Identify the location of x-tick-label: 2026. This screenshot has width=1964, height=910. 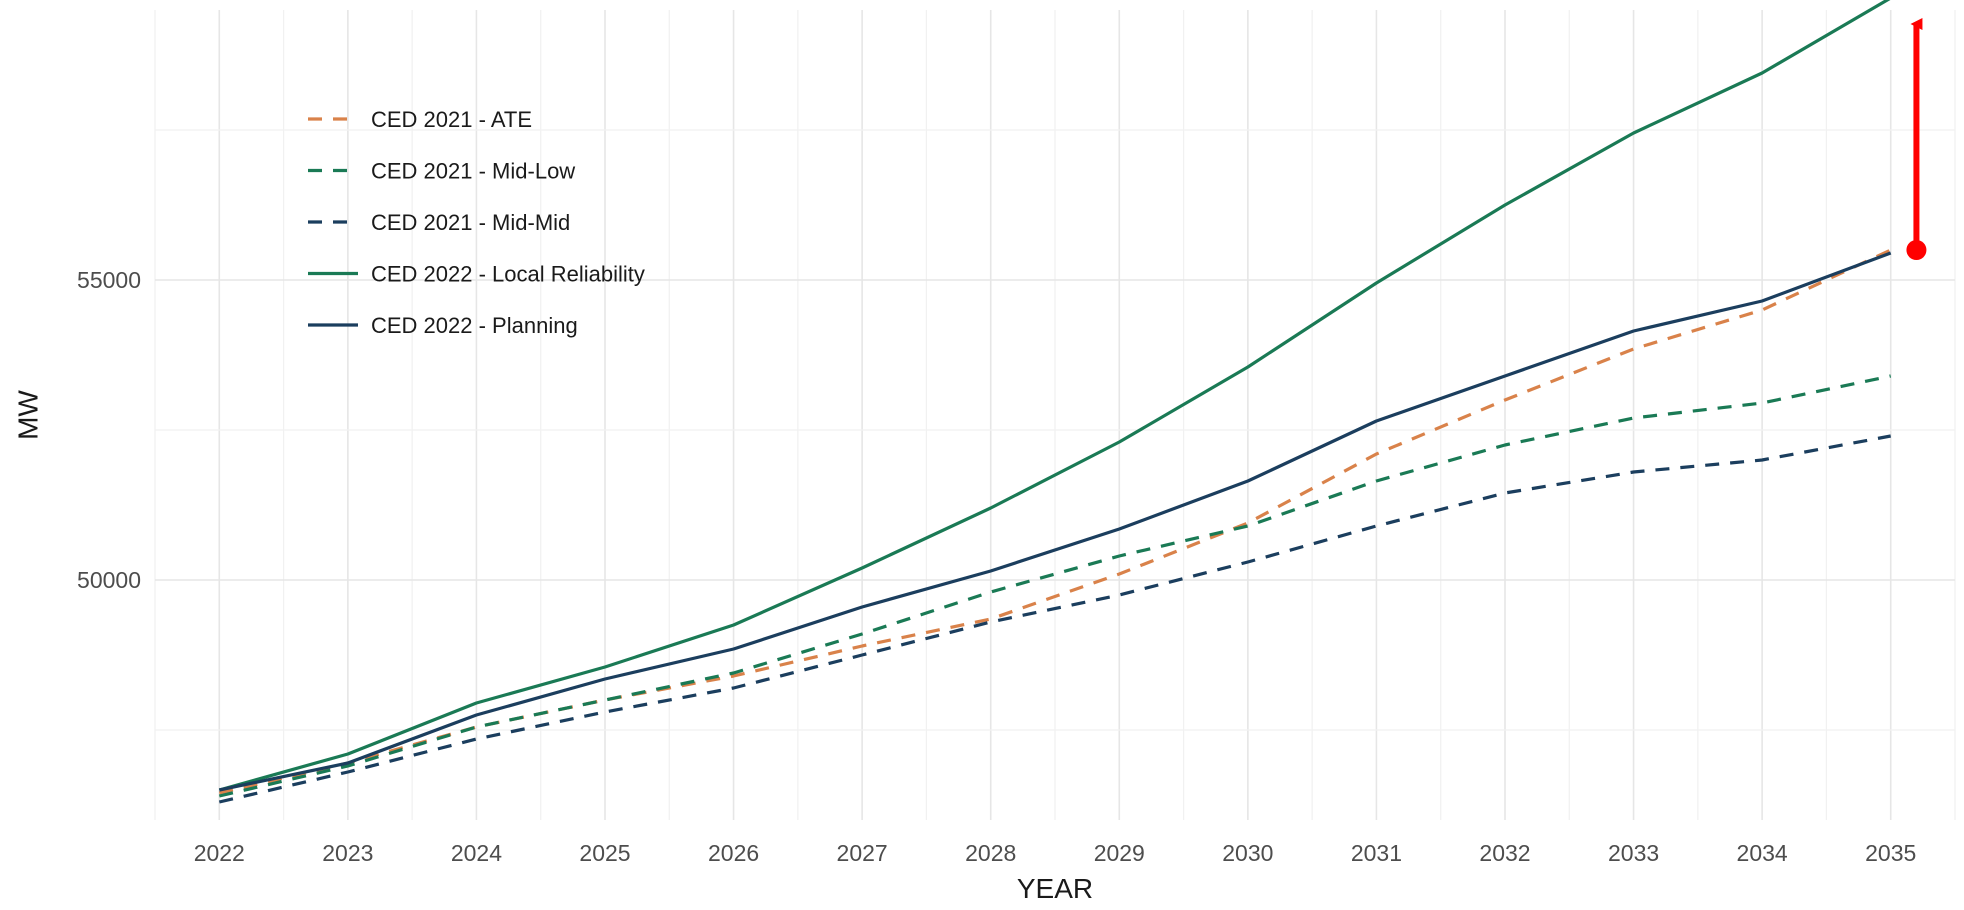
(733, 853).